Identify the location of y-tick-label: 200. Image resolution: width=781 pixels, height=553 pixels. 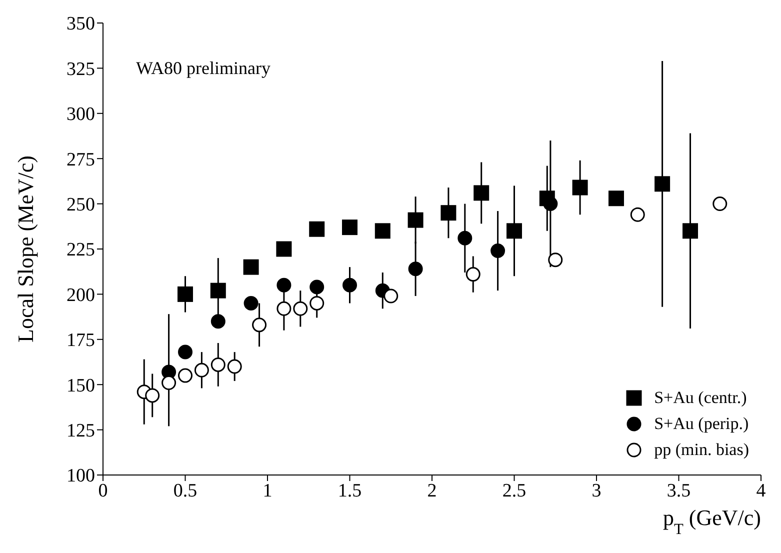
(80, 295).